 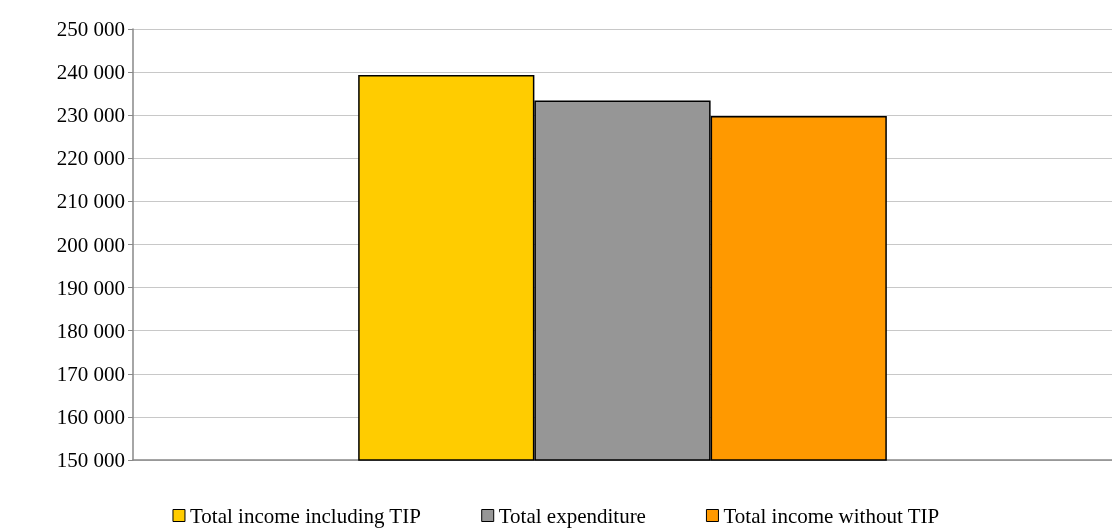 What do you see at coordinates (831, 515) in the screenshot?
I see `legend-label: Total income without TIP` at bounding box center [831, 515].